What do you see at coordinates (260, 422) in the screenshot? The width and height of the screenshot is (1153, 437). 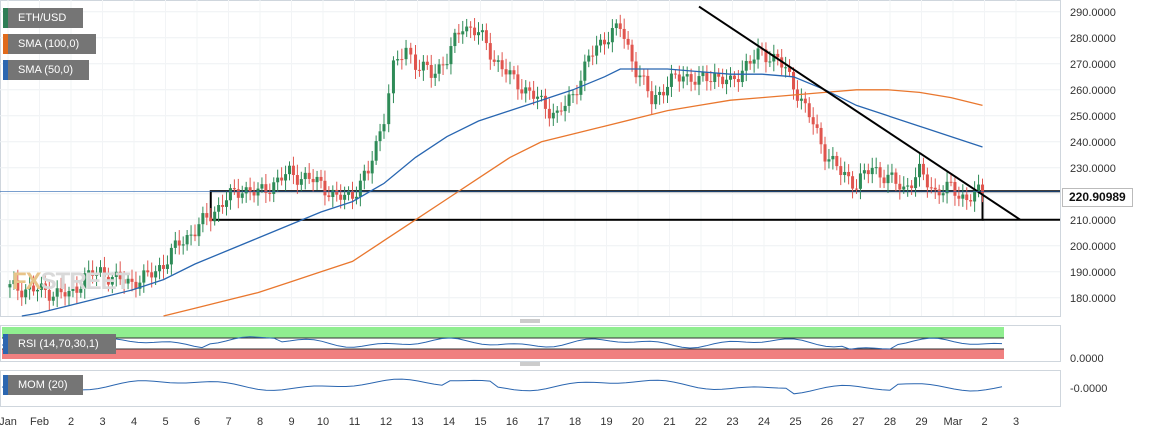 I see `x-tick-label-8: 8` at bounding box center [260, 422].